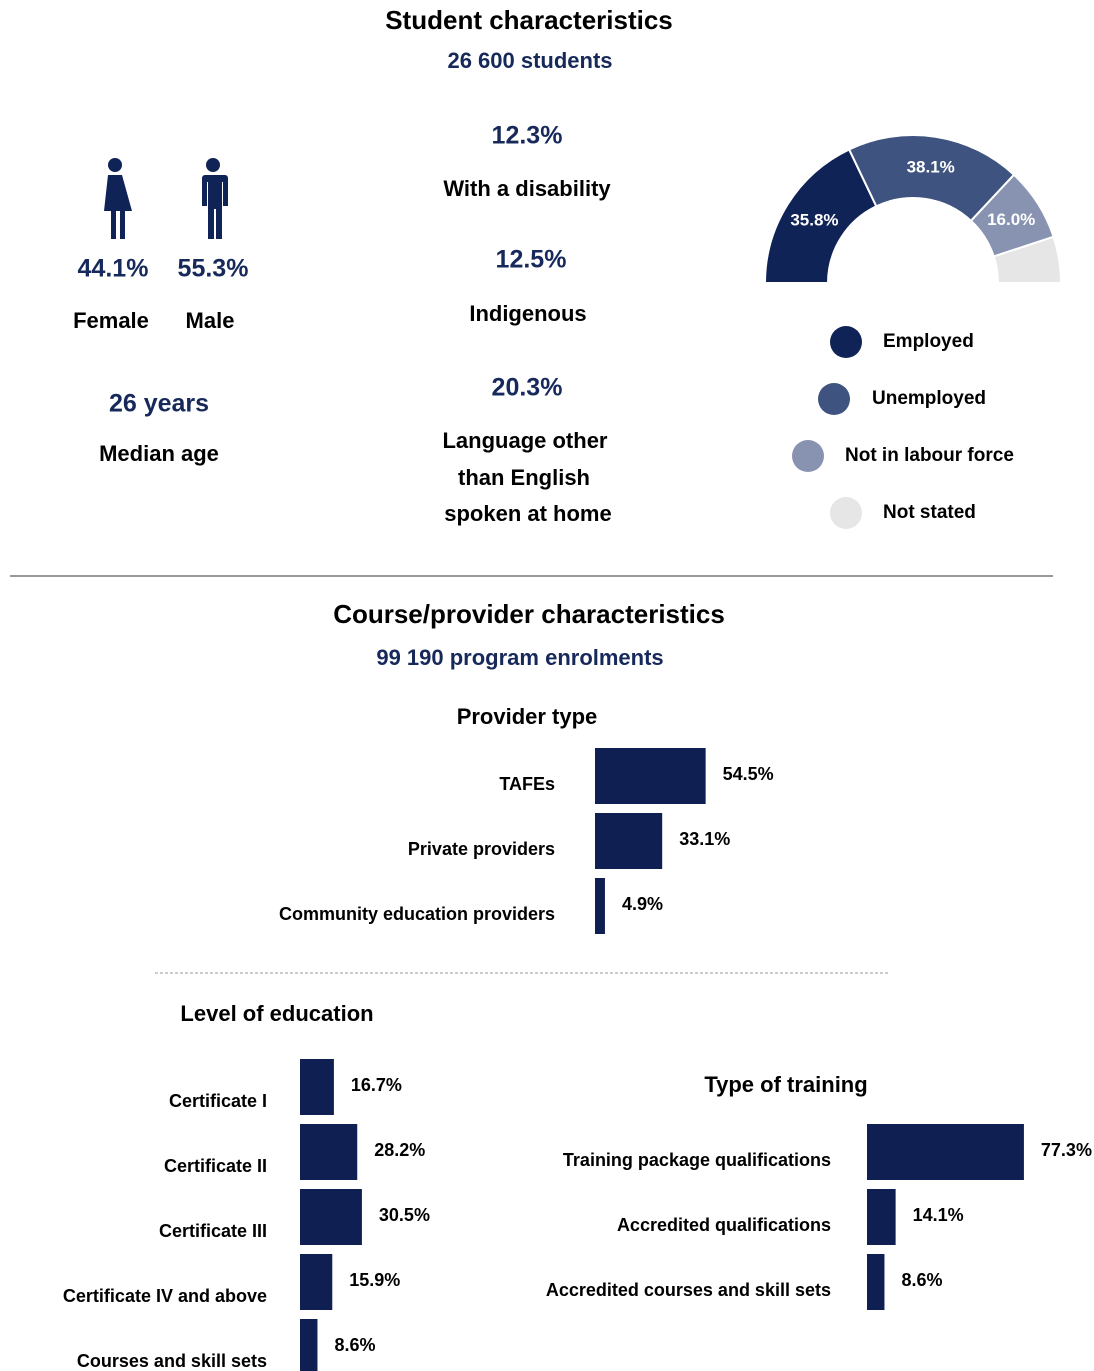 The height and width of the screenshot is (1371, 1094). I want to click on stat-value: 26 years, so click(159, 404).